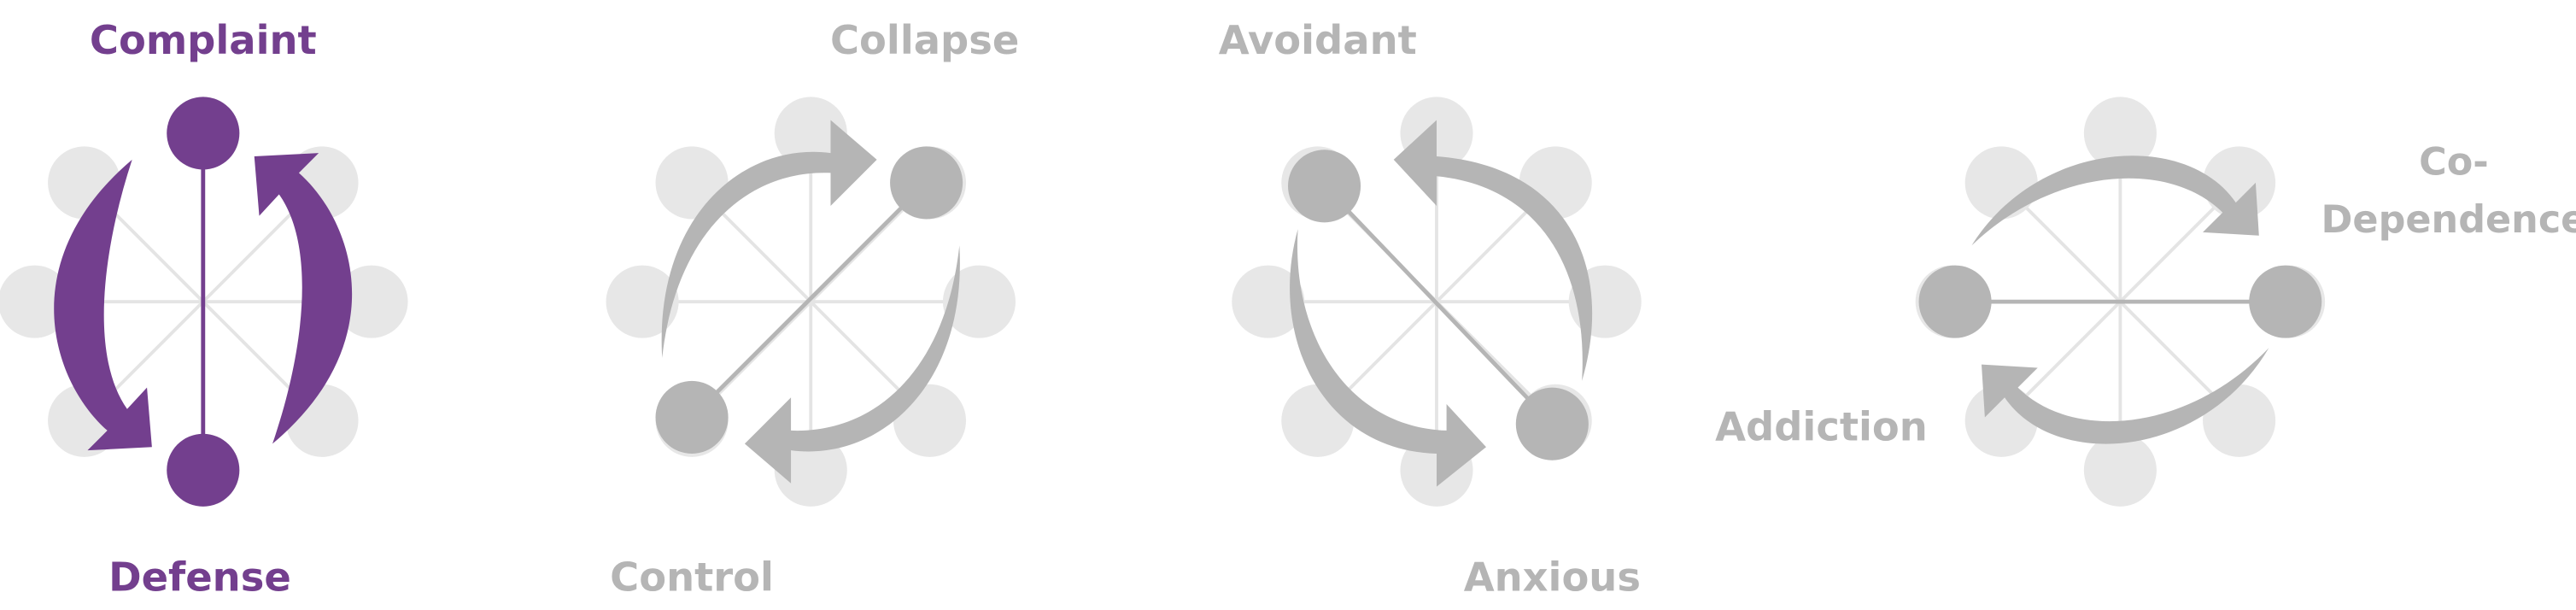 This screenshot has height=610, width=2576. What do you see at coordinates (205, 301) in the screenshot?
I see `diagram-complaint-defense` at bounding box center [205, 301].